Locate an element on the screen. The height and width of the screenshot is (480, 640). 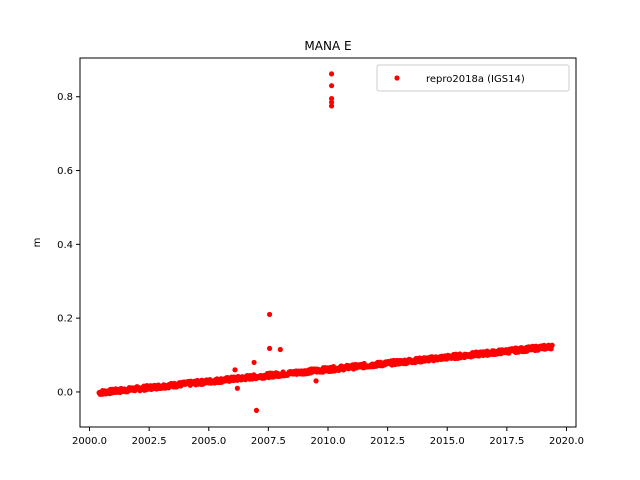
chart-title: MANA E is located at coordinates (327, 46).